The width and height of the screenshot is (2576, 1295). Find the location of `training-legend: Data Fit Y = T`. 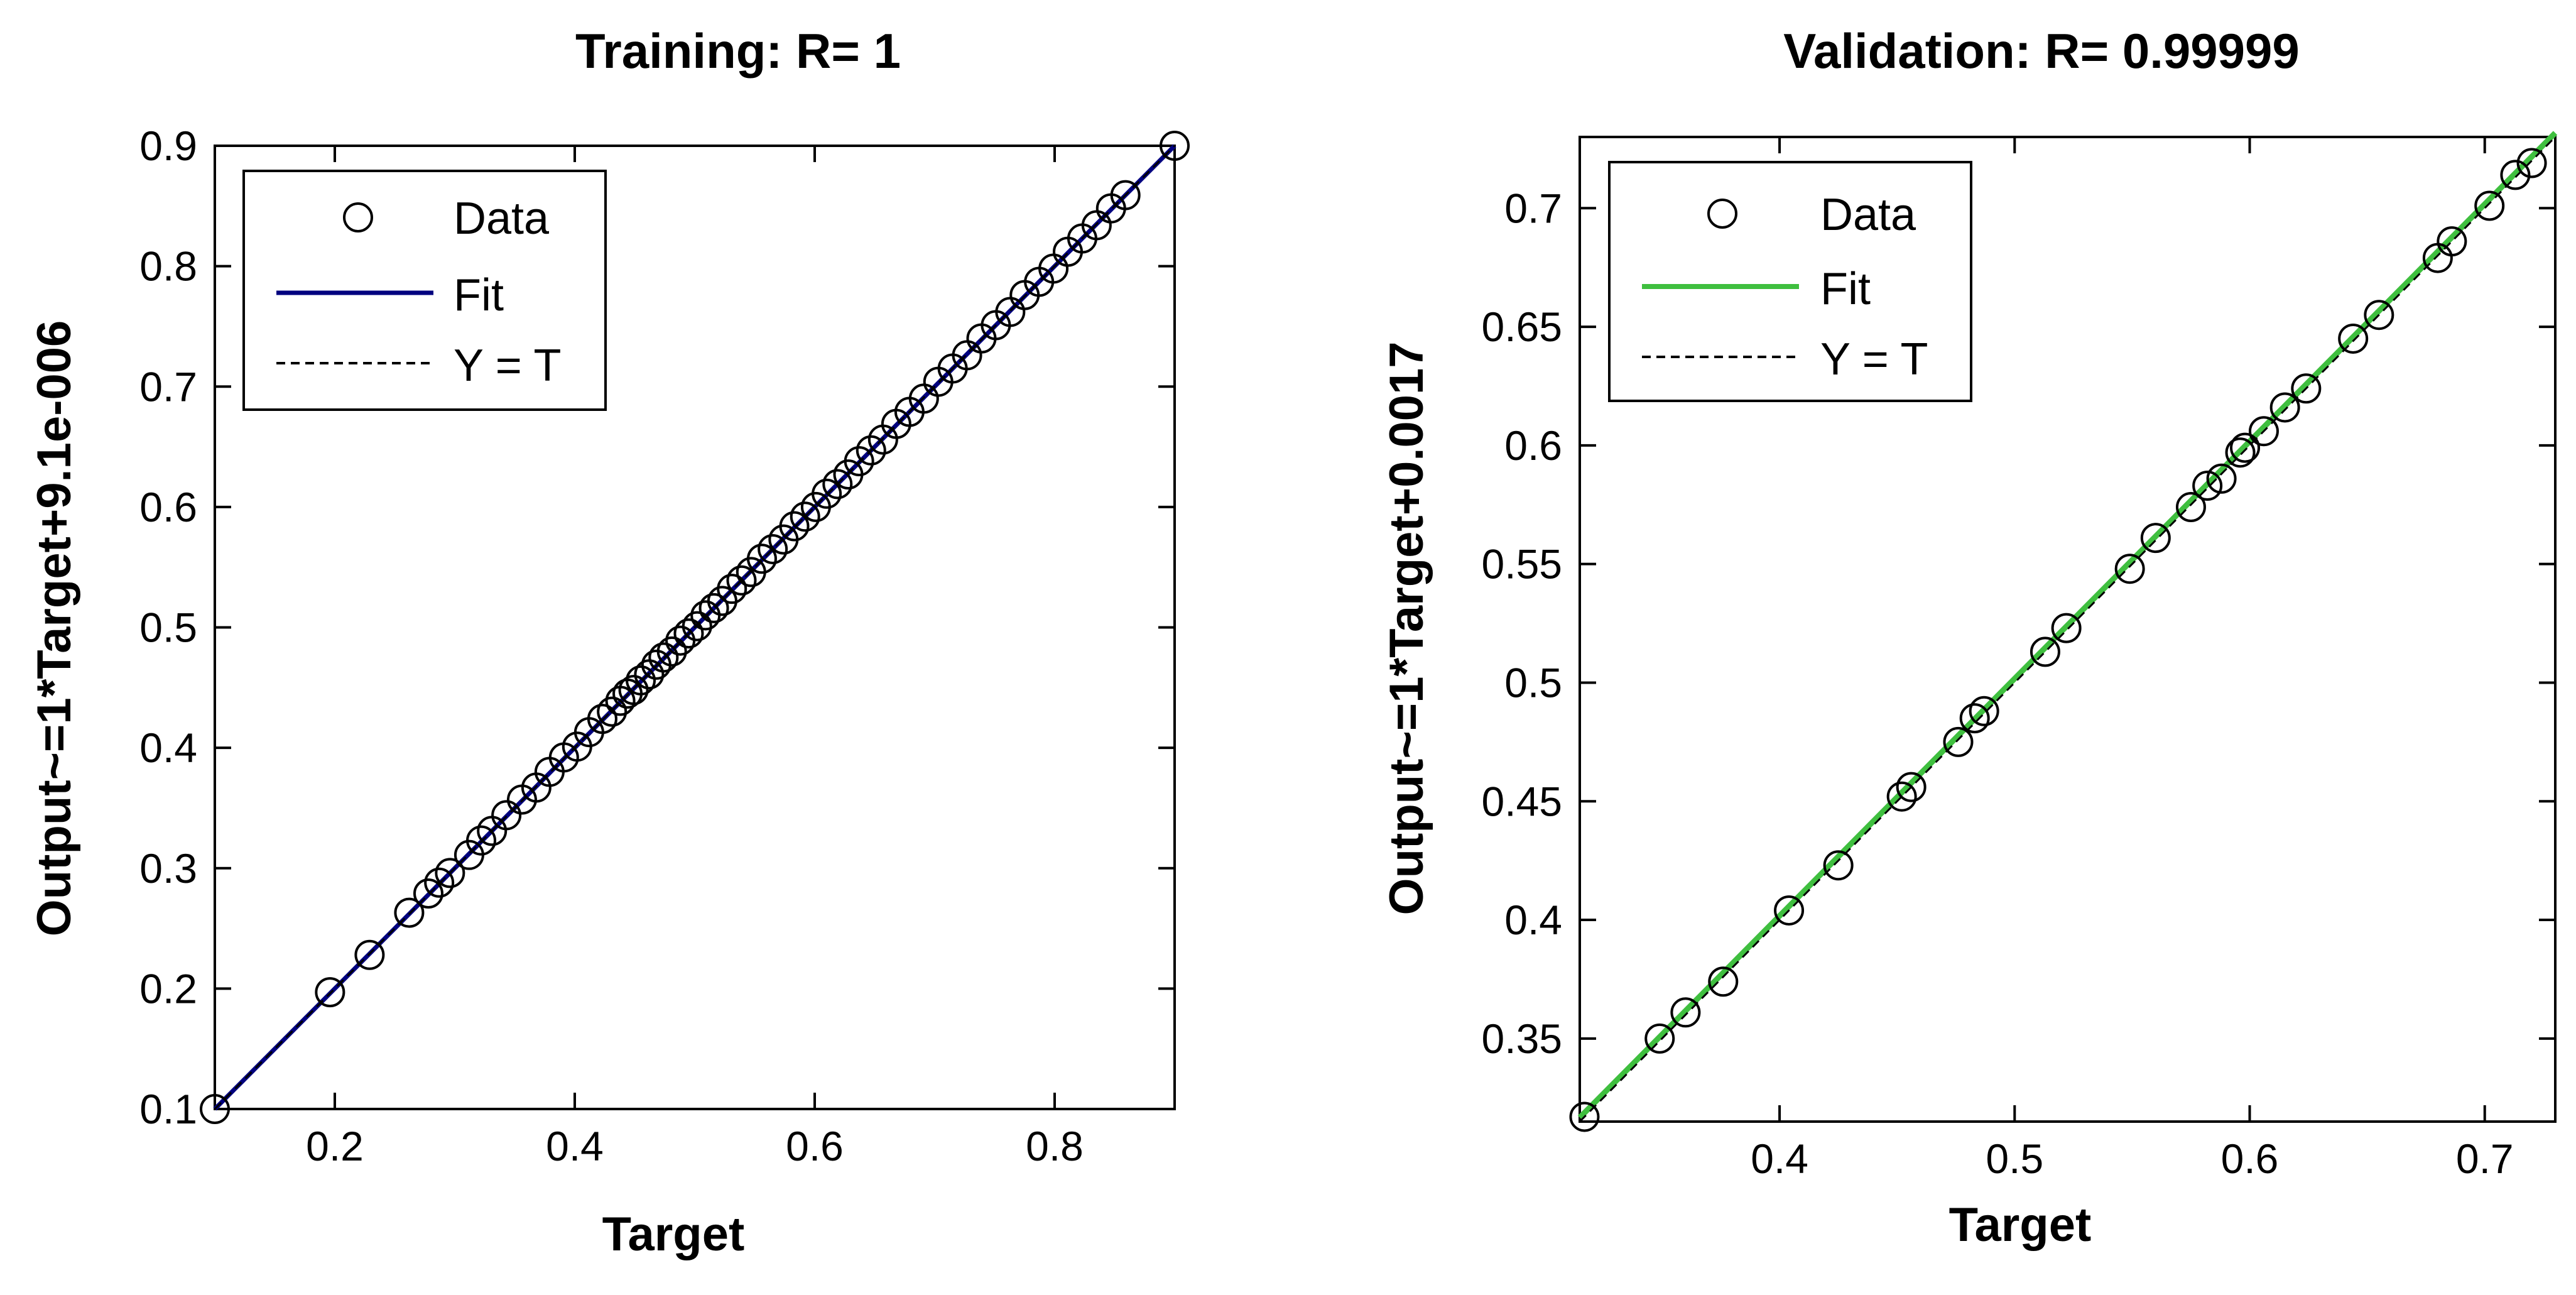

training-legend: Data Fit Y = T is located at coordinates (425, 290).